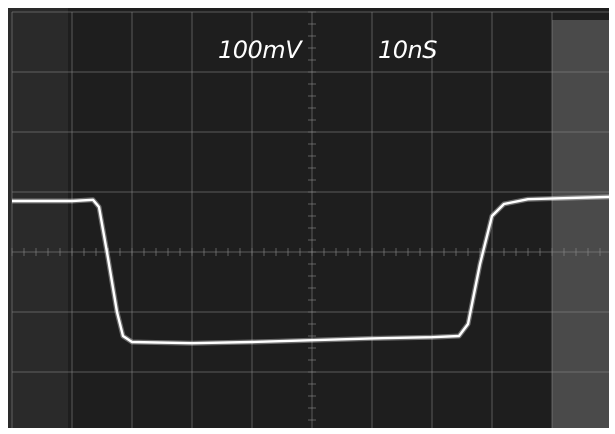 This screenshot has width=615, height=434. I want to click on right-gray-band, so click(580, 224).